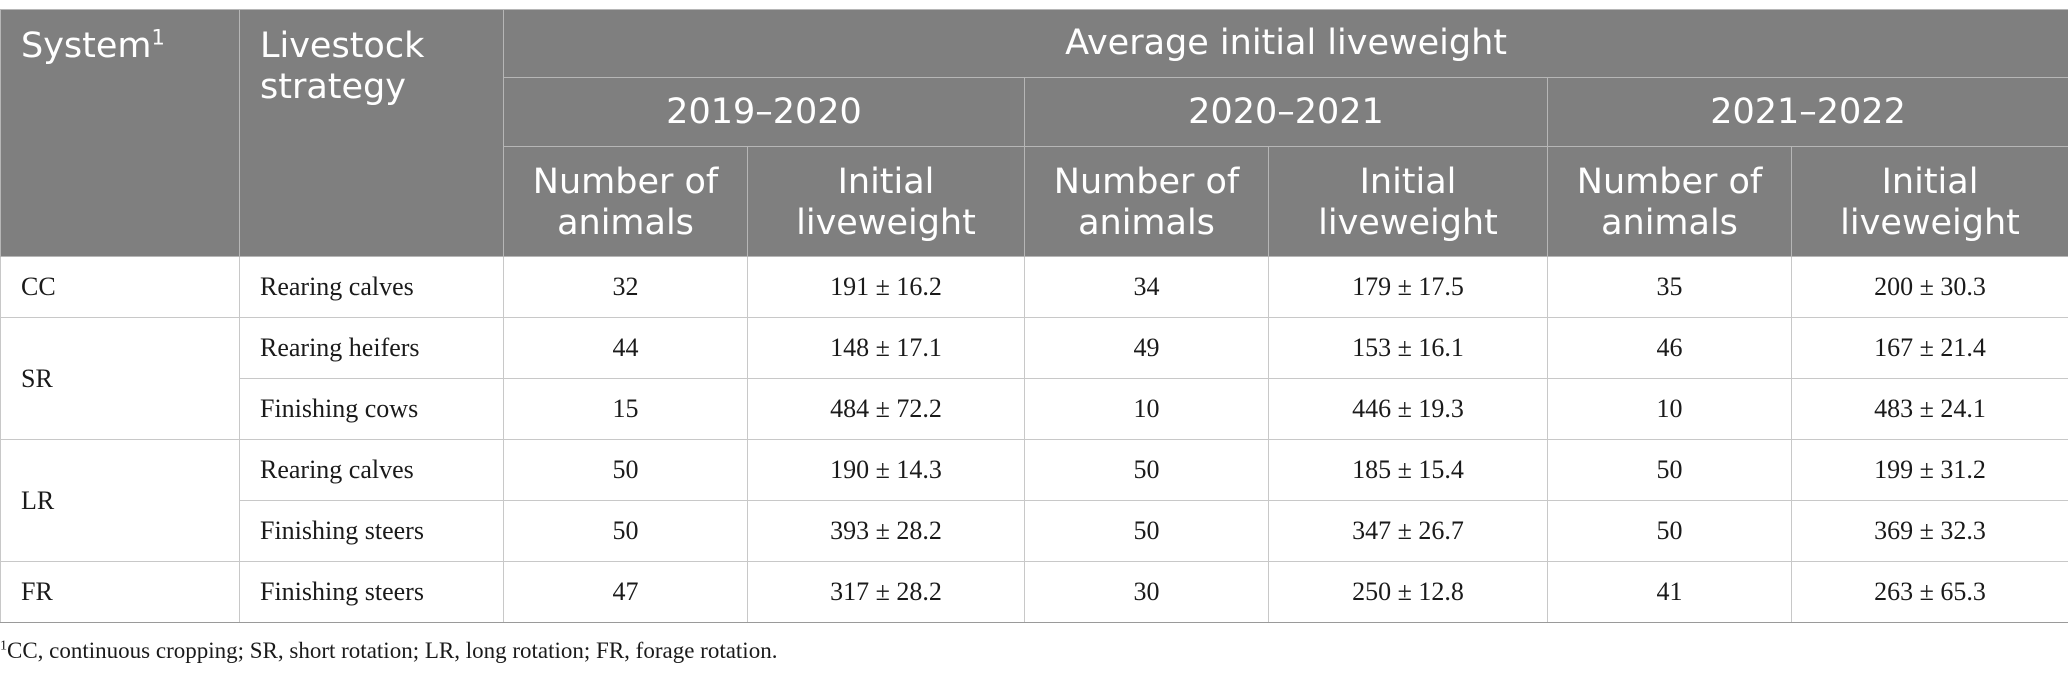  Describe the element at coordinates (1408, 409) in the screenshot. I see `value-cell: 446 ± 19.3` at that location.